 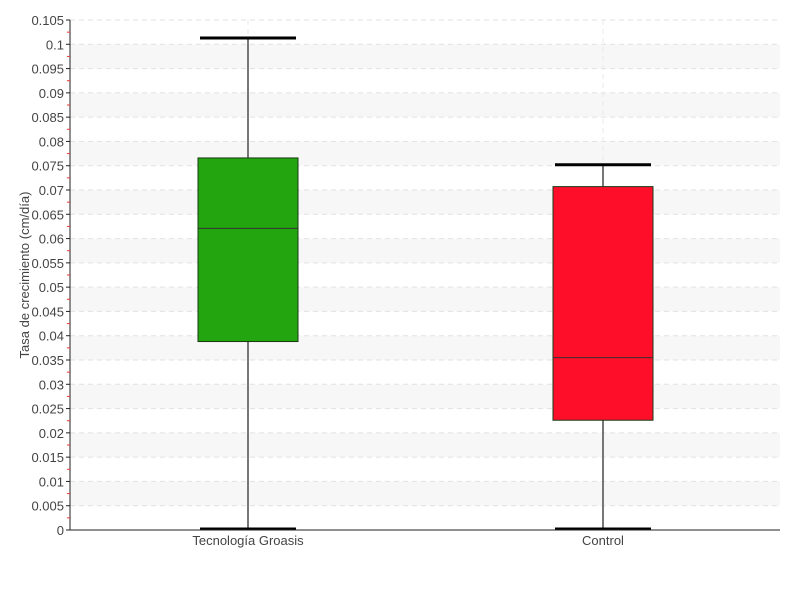 What do you see at coordinates (51, 336) in the screenshot?
I see `y-tick-label: 0.04` at bounding box center [51, 336].